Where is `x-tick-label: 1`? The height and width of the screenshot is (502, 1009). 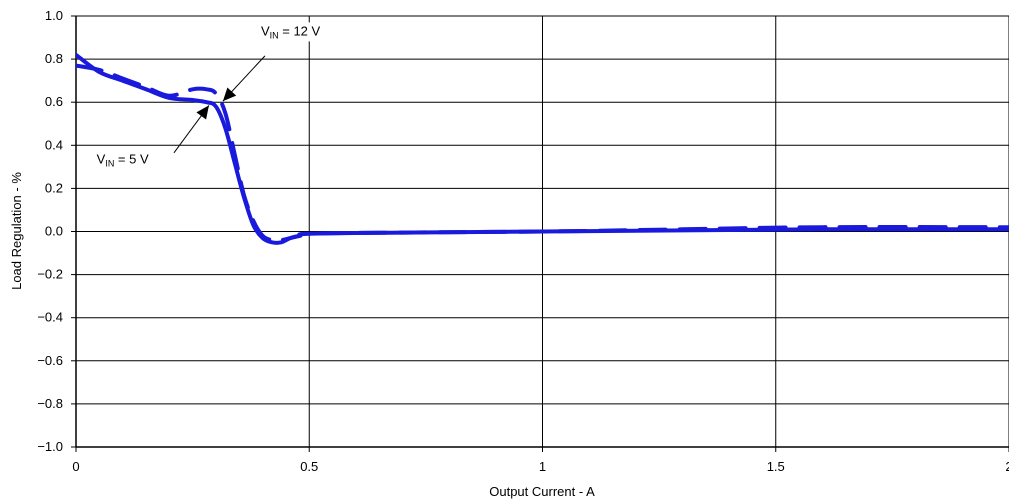 x-tick-label: 1 is located at coordinates (542, 466).